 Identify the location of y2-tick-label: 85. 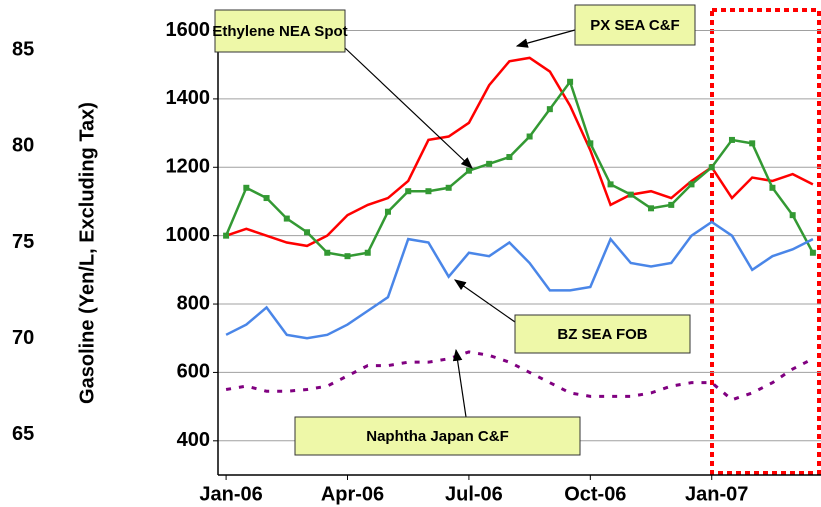
(23, 50).